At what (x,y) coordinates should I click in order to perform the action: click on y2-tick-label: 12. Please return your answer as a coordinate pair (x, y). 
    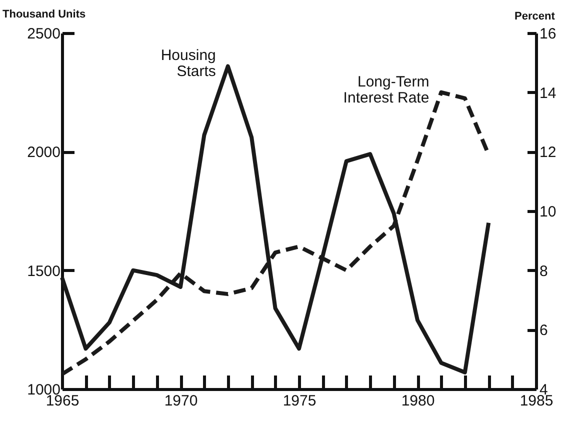
    Looking at the image, I should click on (548, 153).